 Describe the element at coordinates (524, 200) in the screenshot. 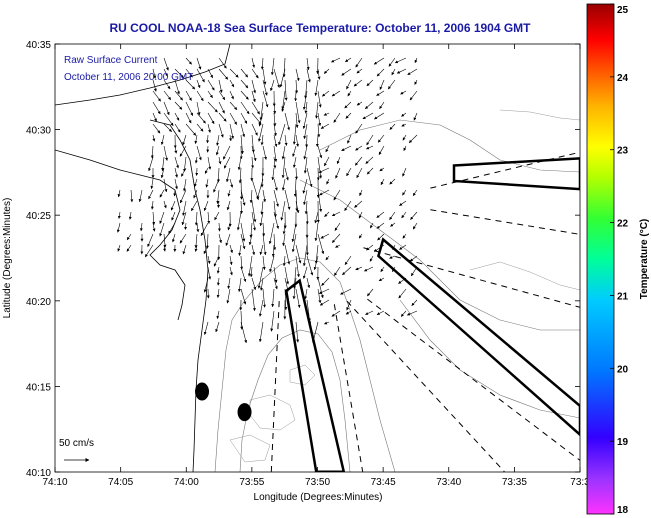

I see `depth-contour` at that location.